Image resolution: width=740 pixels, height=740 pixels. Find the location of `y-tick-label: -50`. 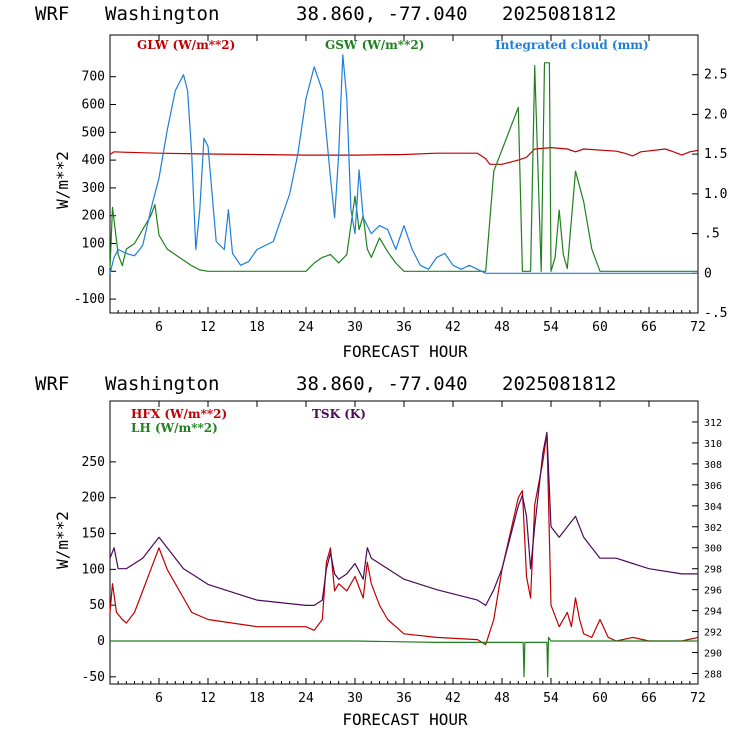

y-tick-label: -50 is located at coordinates (93, 677).